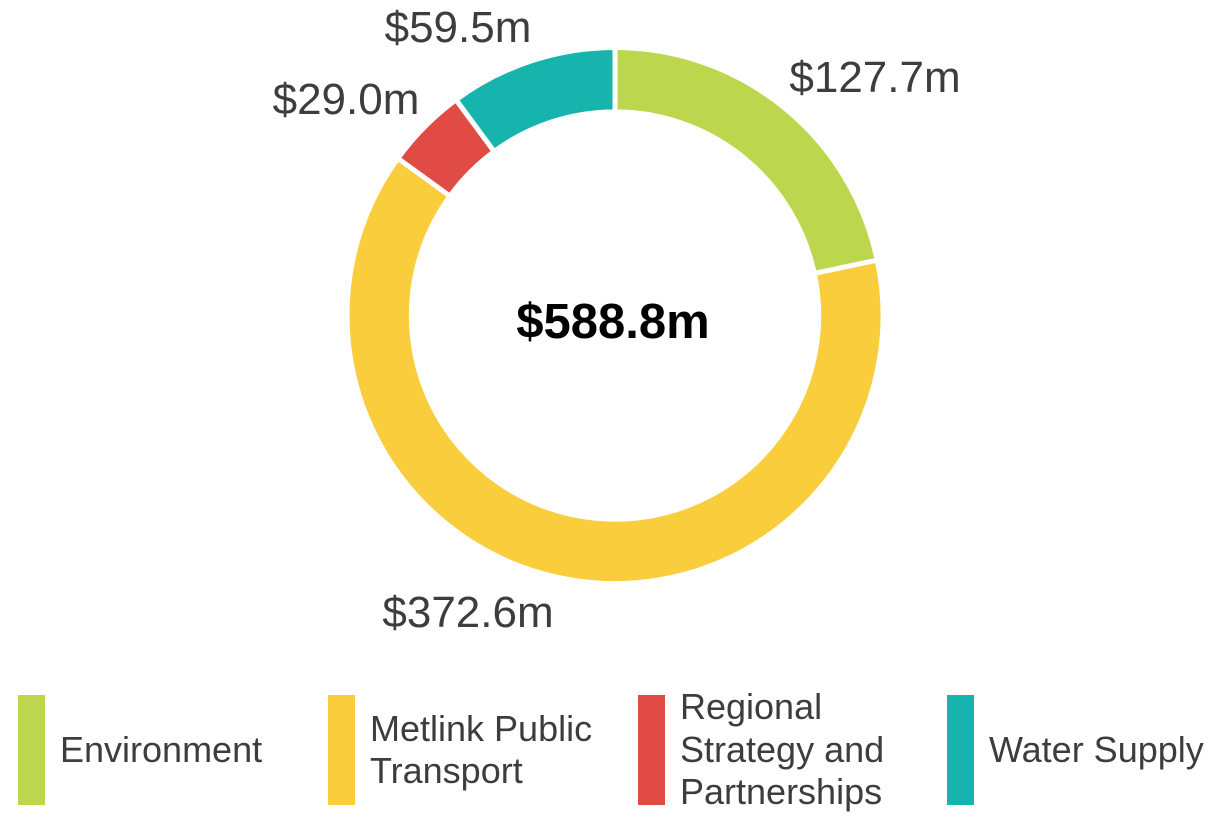 The height and width of the screenshot is (823, 1222). I want to click on legend-item-metlink: Metlink Public Transport, so click(471, 750).